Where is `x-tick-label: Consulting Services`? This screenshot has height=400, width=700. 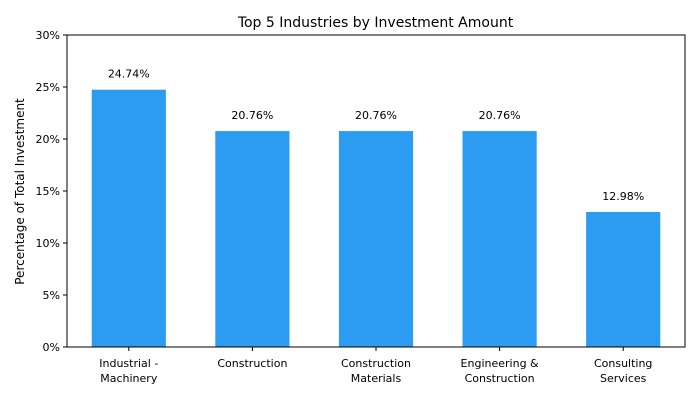 x-tick-label: Consulting Services is located at coordinates (623, 371).